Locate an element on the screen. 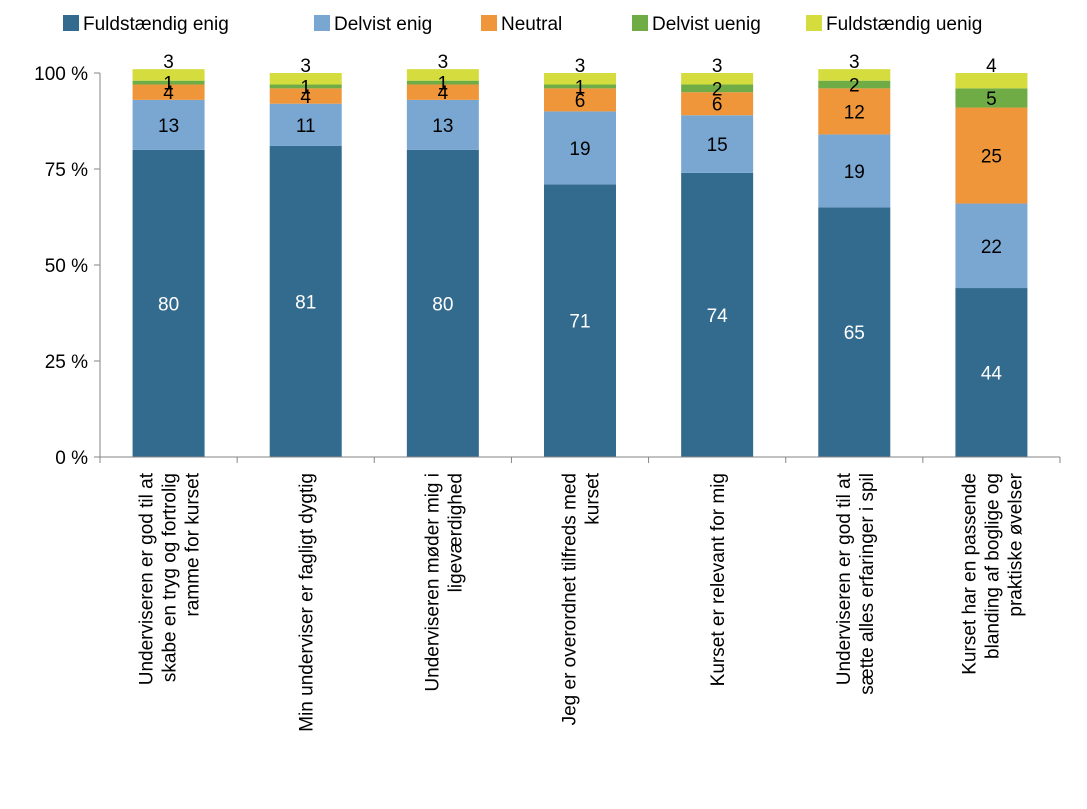 This screenshot has width=1087, height=809. legend-label: Delvist enig is located at coordinates (383, 24).